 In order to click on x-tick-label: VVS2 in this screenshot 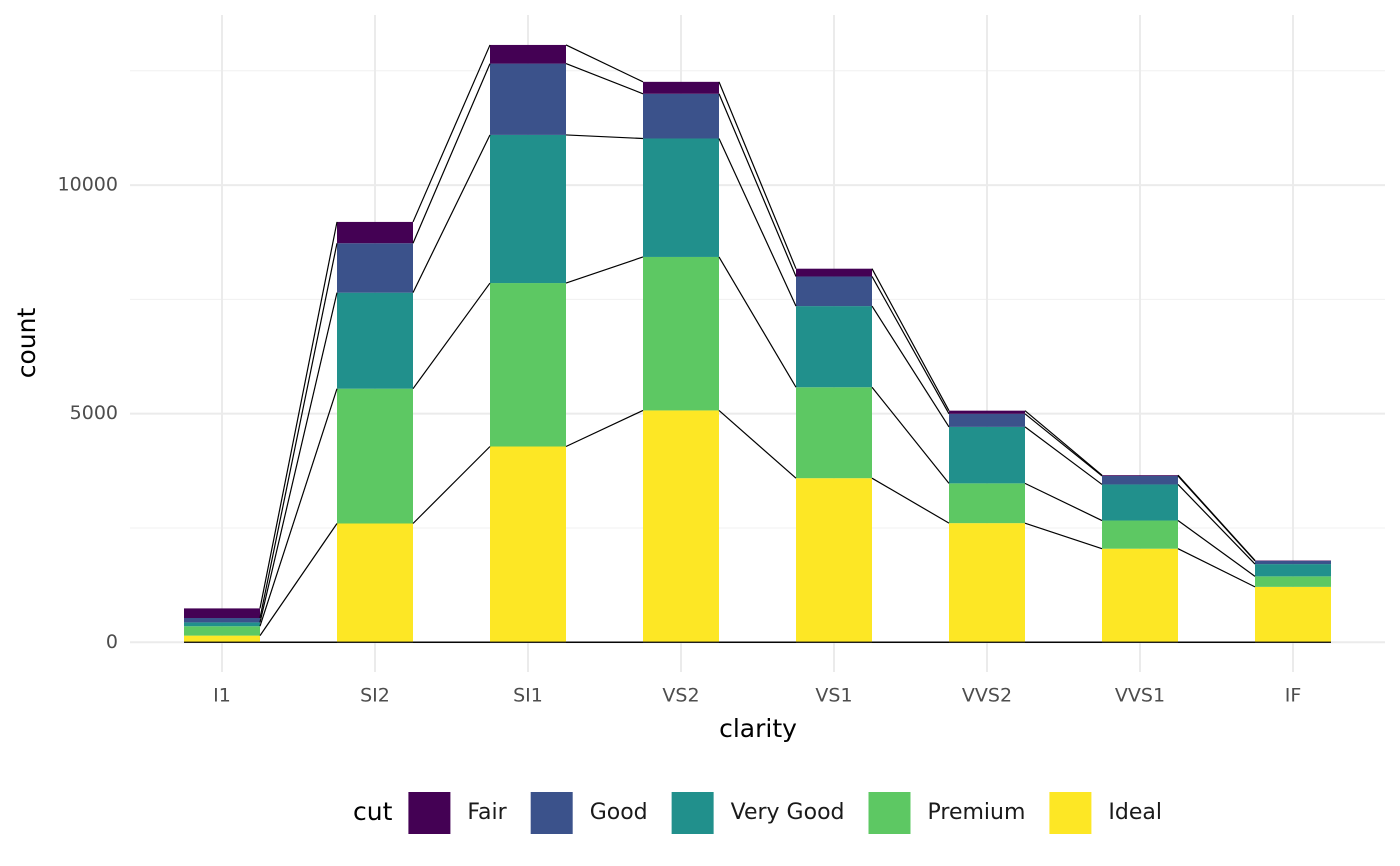, I will do `click(987, 696)`.